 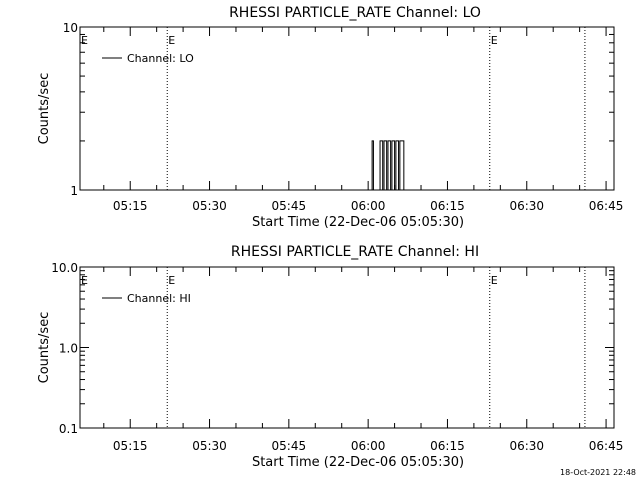 I want to click on chart-1-y-tick-label: 1.0, so click(x=68, y=349).